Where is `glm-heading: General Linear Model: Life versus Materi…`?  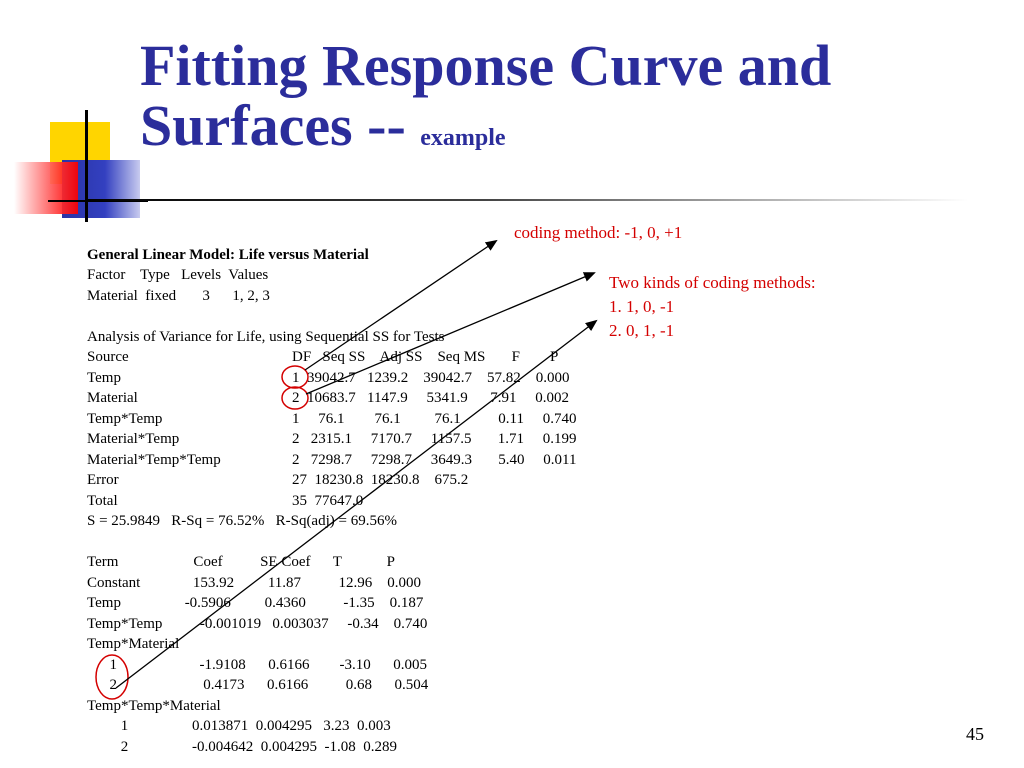 glm-heading: General Linear Model: Life versus Materi… is located at coordinates (228, 255).